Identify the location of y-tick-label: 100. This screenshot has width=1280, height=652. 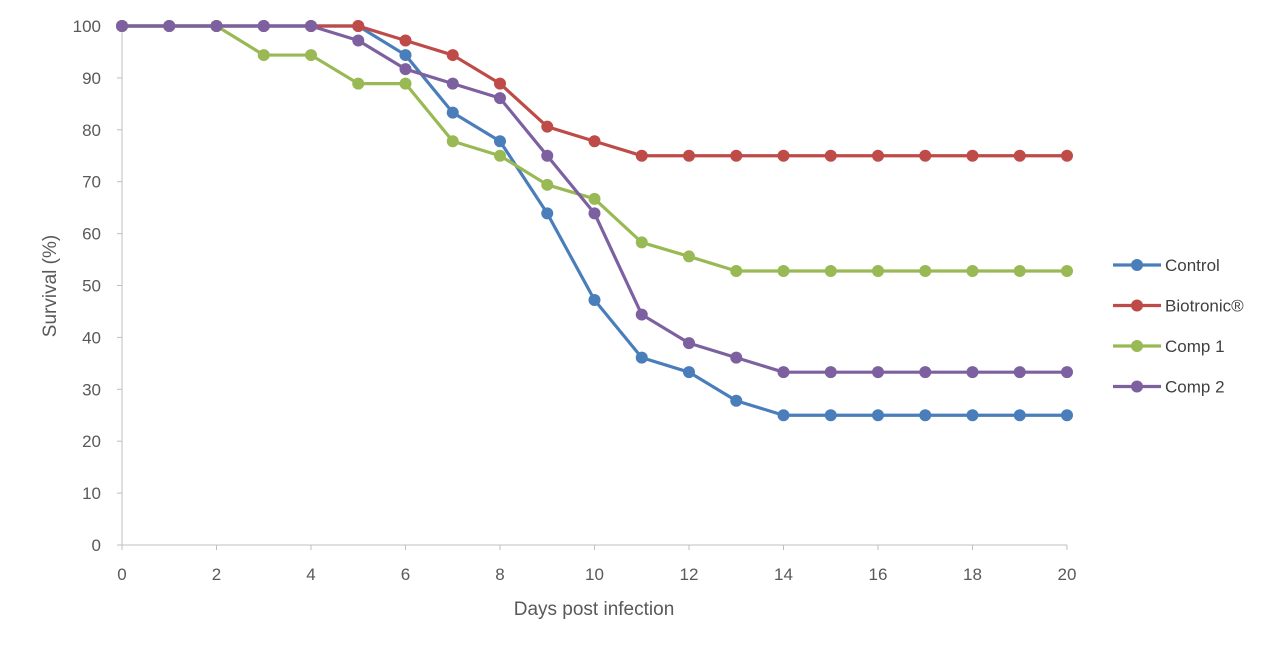
(87, 26).